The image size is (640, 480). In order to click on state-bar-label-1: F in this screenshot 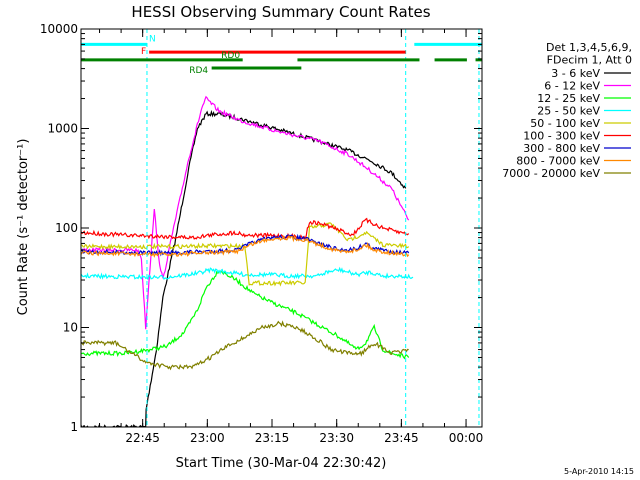, I will do `click(143, 52)`.